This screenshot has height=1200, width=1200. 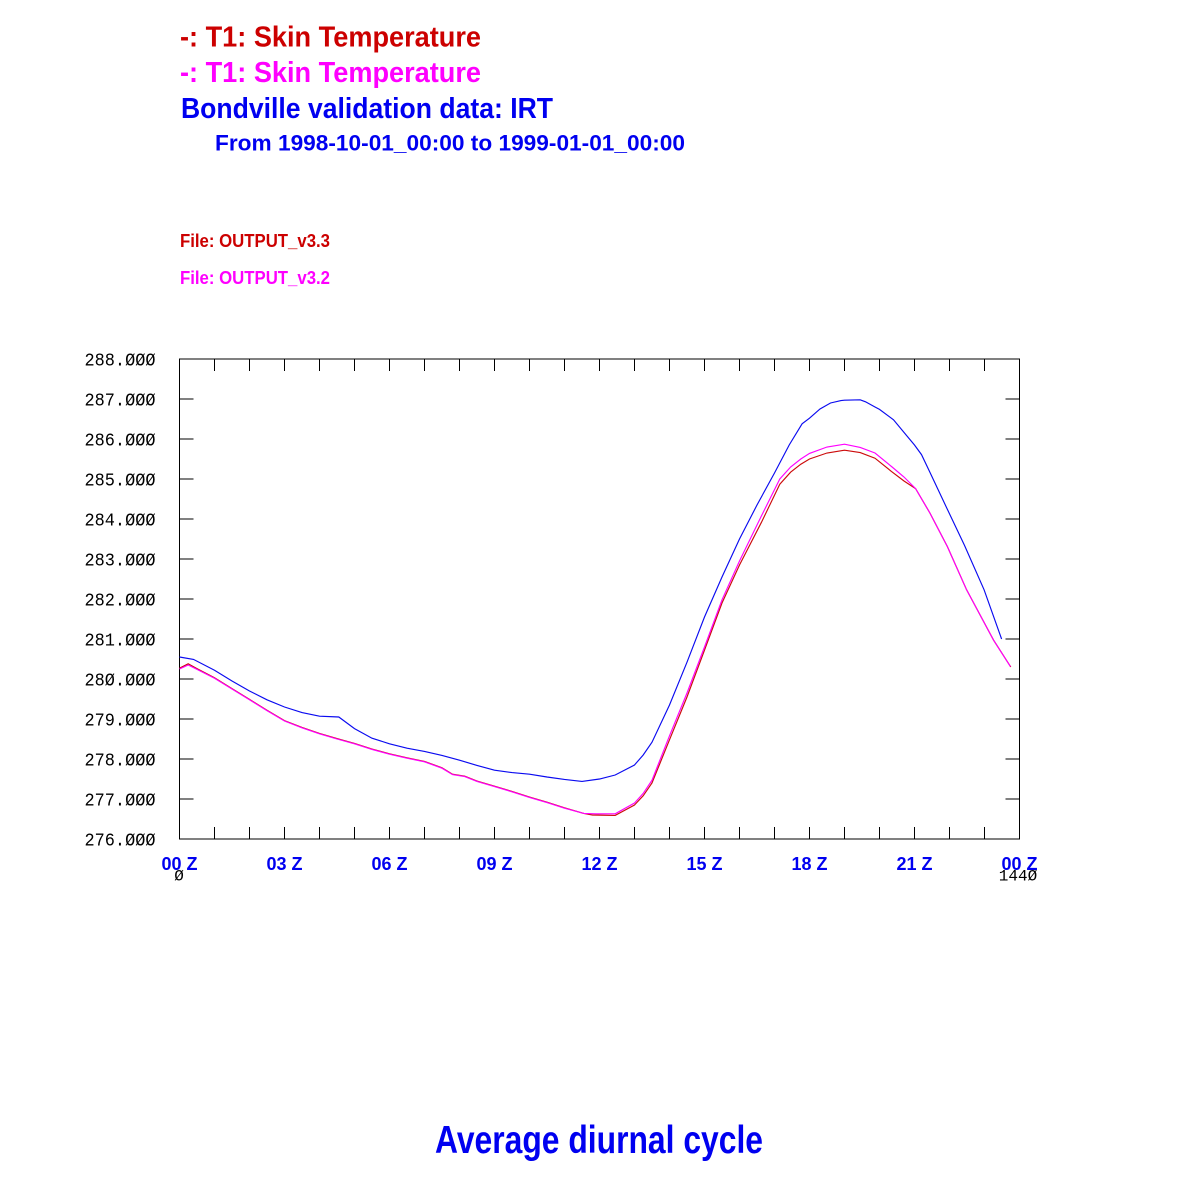 What do you see at coordinates (120, 481) in the screenshot?
I see `svg-text: 285.ØØØ` at bounding box center [120, 481].